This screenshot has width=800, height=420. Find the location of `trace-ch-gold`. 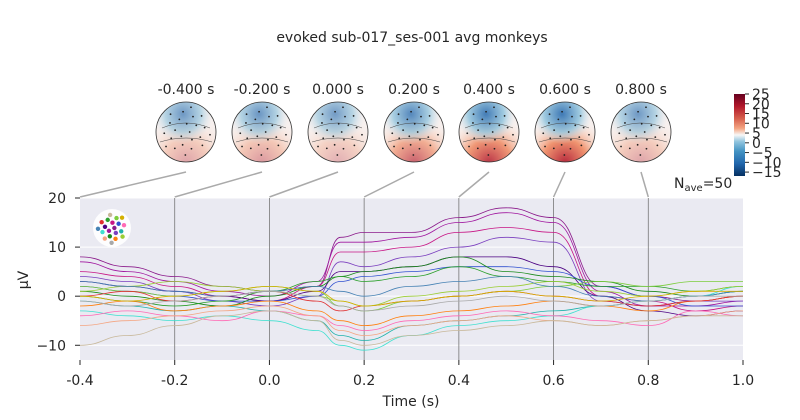

trace-ch-gold is located at coordinates (411, 296).